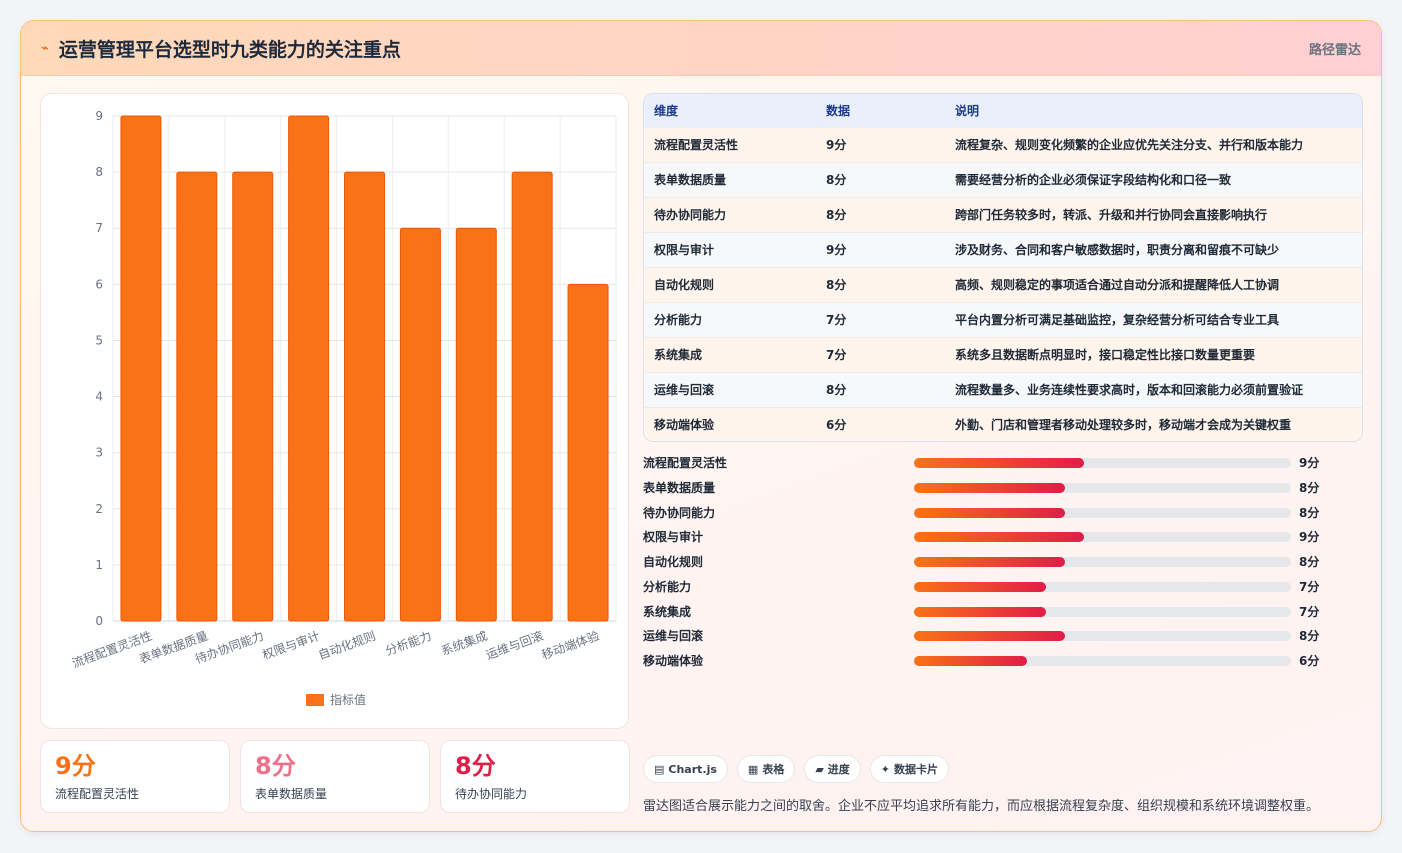 Image resolution: width=1402 pixels, height=853 pixels. What do you see at coordinates (1003, 389) in the screenshot?
I see `table-row: 运维与回滚 8分 流程数量多、业务连续性要求高时，版本和回滚能力必须前置验证` at bounding box center [1003, 389].